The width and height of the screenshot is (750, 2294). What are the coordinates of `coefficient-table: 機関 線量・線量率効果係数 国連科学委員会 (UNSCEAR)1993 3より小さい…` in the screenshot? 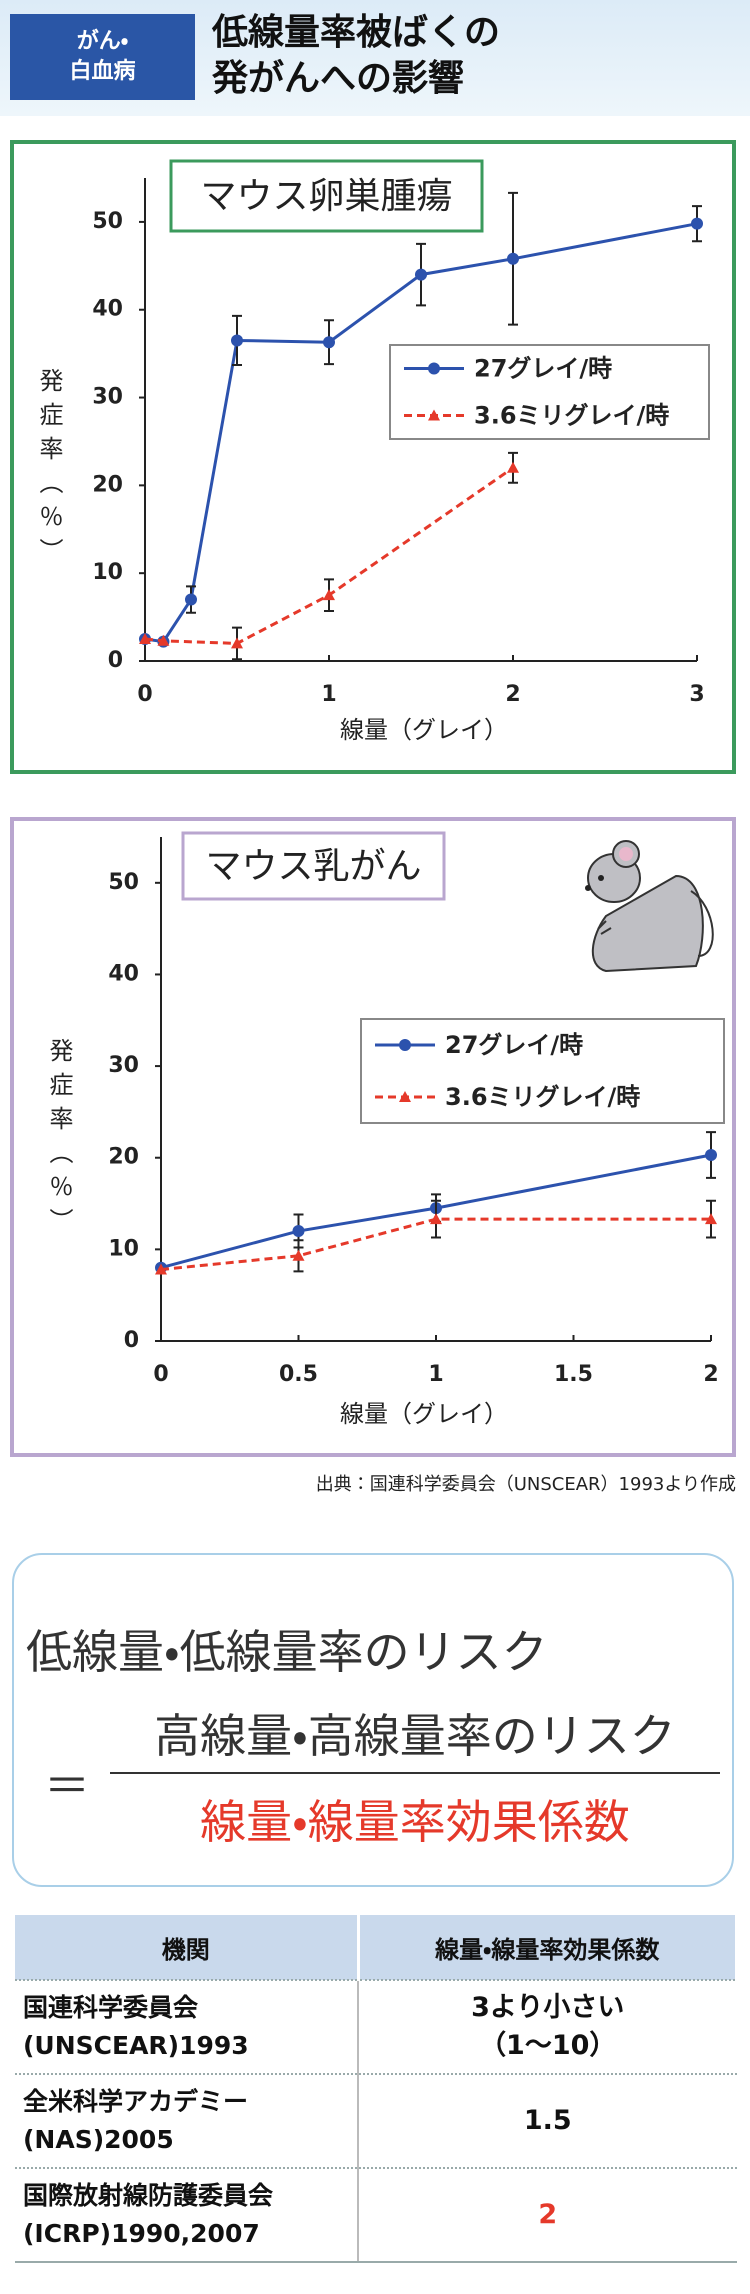 It's located at (376, 2089).